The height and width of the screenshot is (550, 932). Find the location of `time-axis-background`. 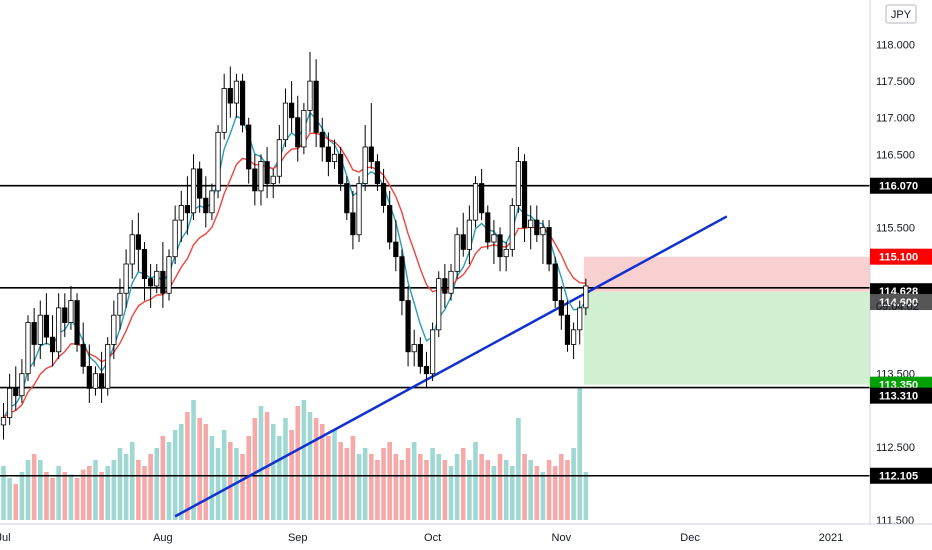

time-axis-background is located at coordinates (466, 537).